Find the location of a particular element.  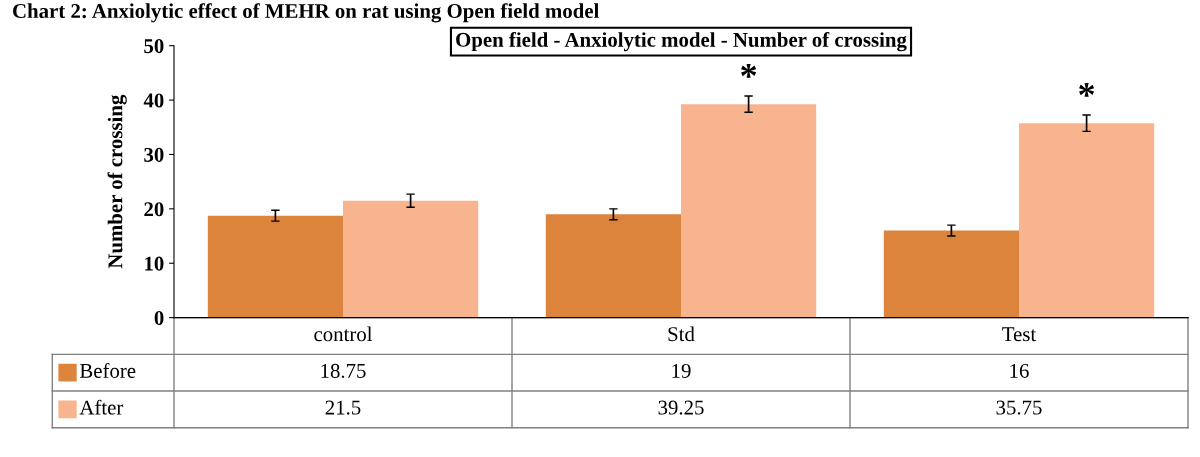

x-tick-label: control is located at coordinates (343, 334).